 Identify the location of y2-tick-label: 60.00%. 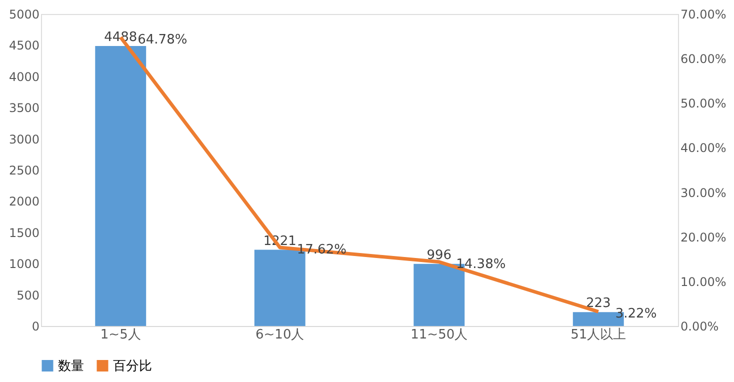
(703, 59).